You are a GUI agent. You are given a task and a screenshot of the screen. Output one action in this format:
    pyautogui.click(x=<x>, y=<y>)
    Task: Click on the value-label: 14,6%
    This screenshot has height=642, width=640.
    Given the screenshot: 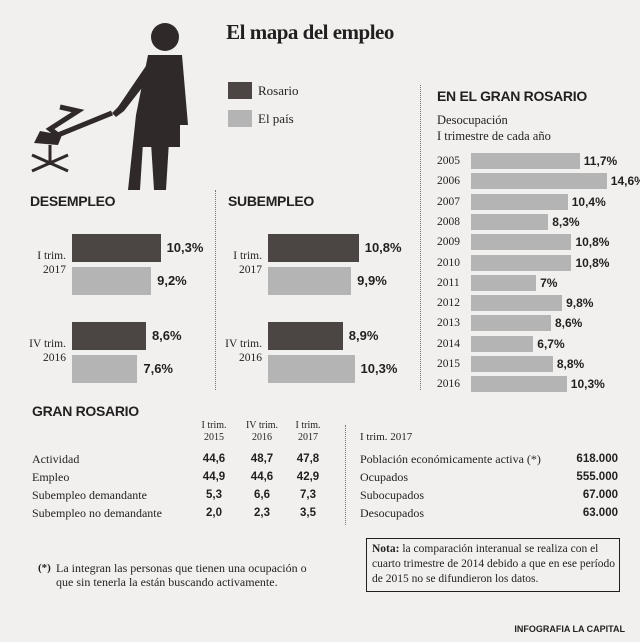 What is the action you would take?
    pyautogui.click(x=625, y=181)
    